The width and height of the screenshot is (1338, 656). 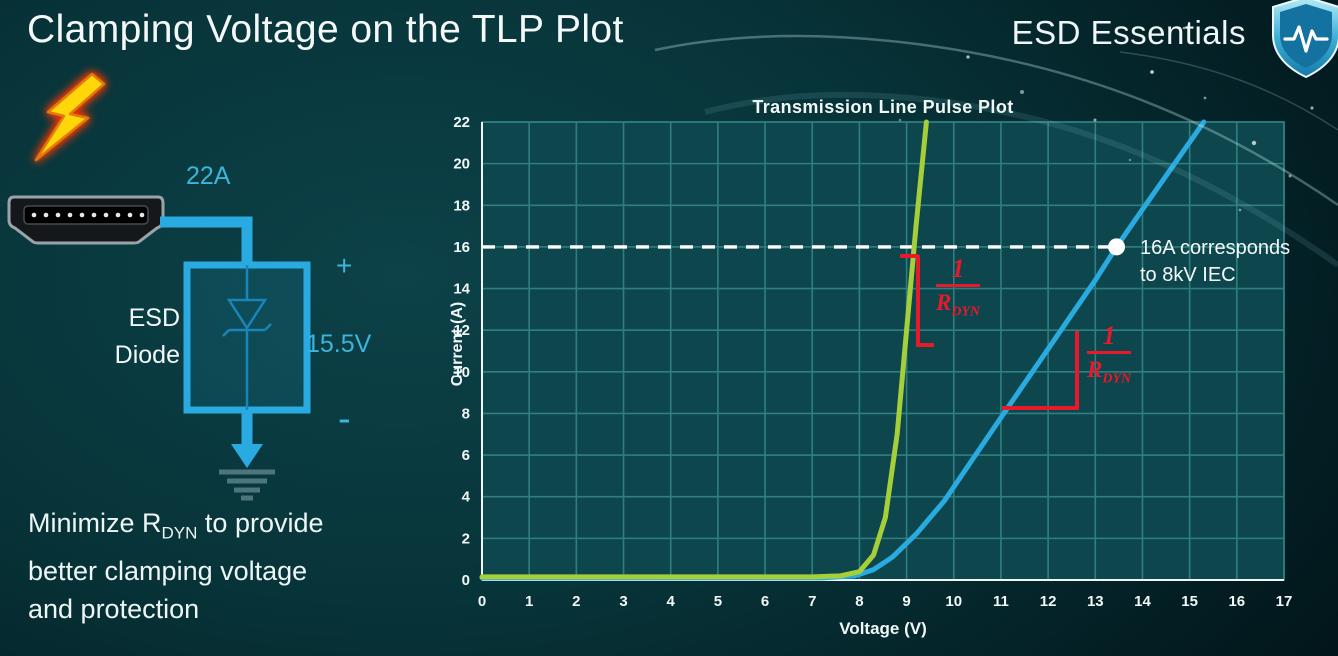 What do you see at coordinates (168, 571) in the screenshot?
I see `note-line2: better clamping voltage` at bounding box center [168, 571].